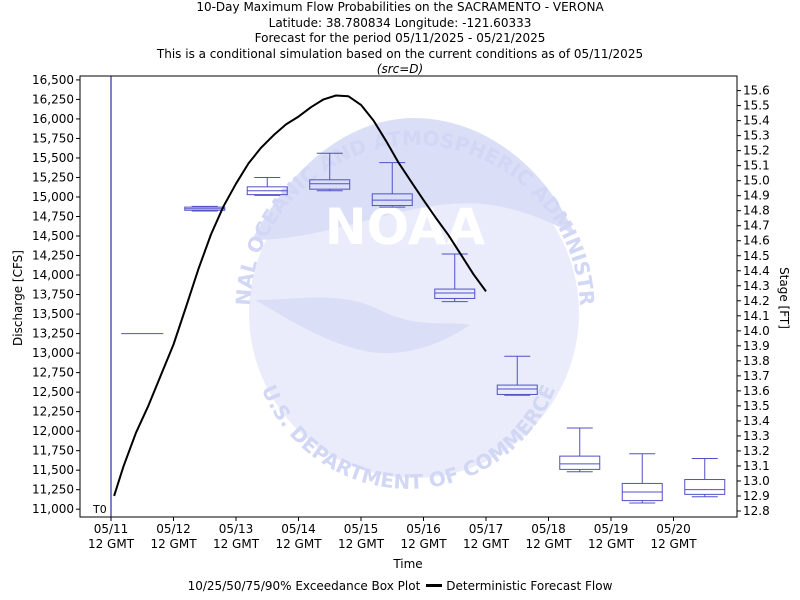 The height and width of the screenshot is (600, 800). What do you see at coordinates (53, 490) in the screenshot?
I see `y-tick-label: 11,250` at bounding box center [53, 490].